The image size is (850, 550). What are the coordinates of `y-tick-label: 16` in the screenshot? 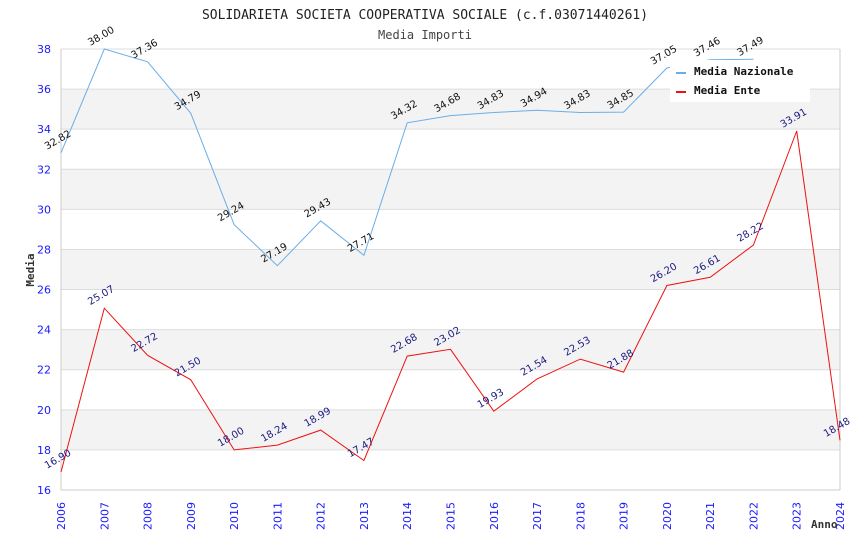 It's located at (44, 490).